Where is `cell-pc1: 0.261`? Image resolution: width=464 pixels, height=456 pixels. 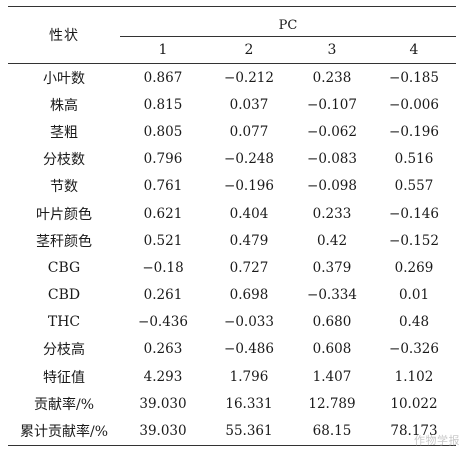 cell-pc1: 0.261 is located at coordinates (163, 295).